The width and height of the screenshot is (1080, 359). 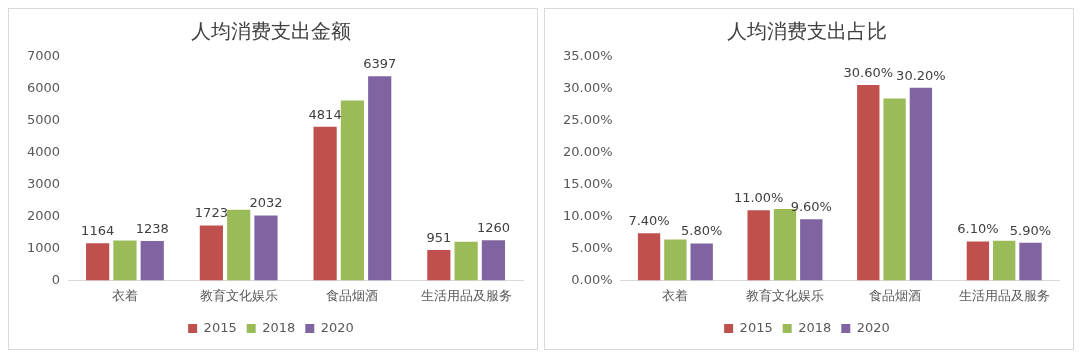 I want to click on data-label: 7.40%, so click(x=649, y=221).